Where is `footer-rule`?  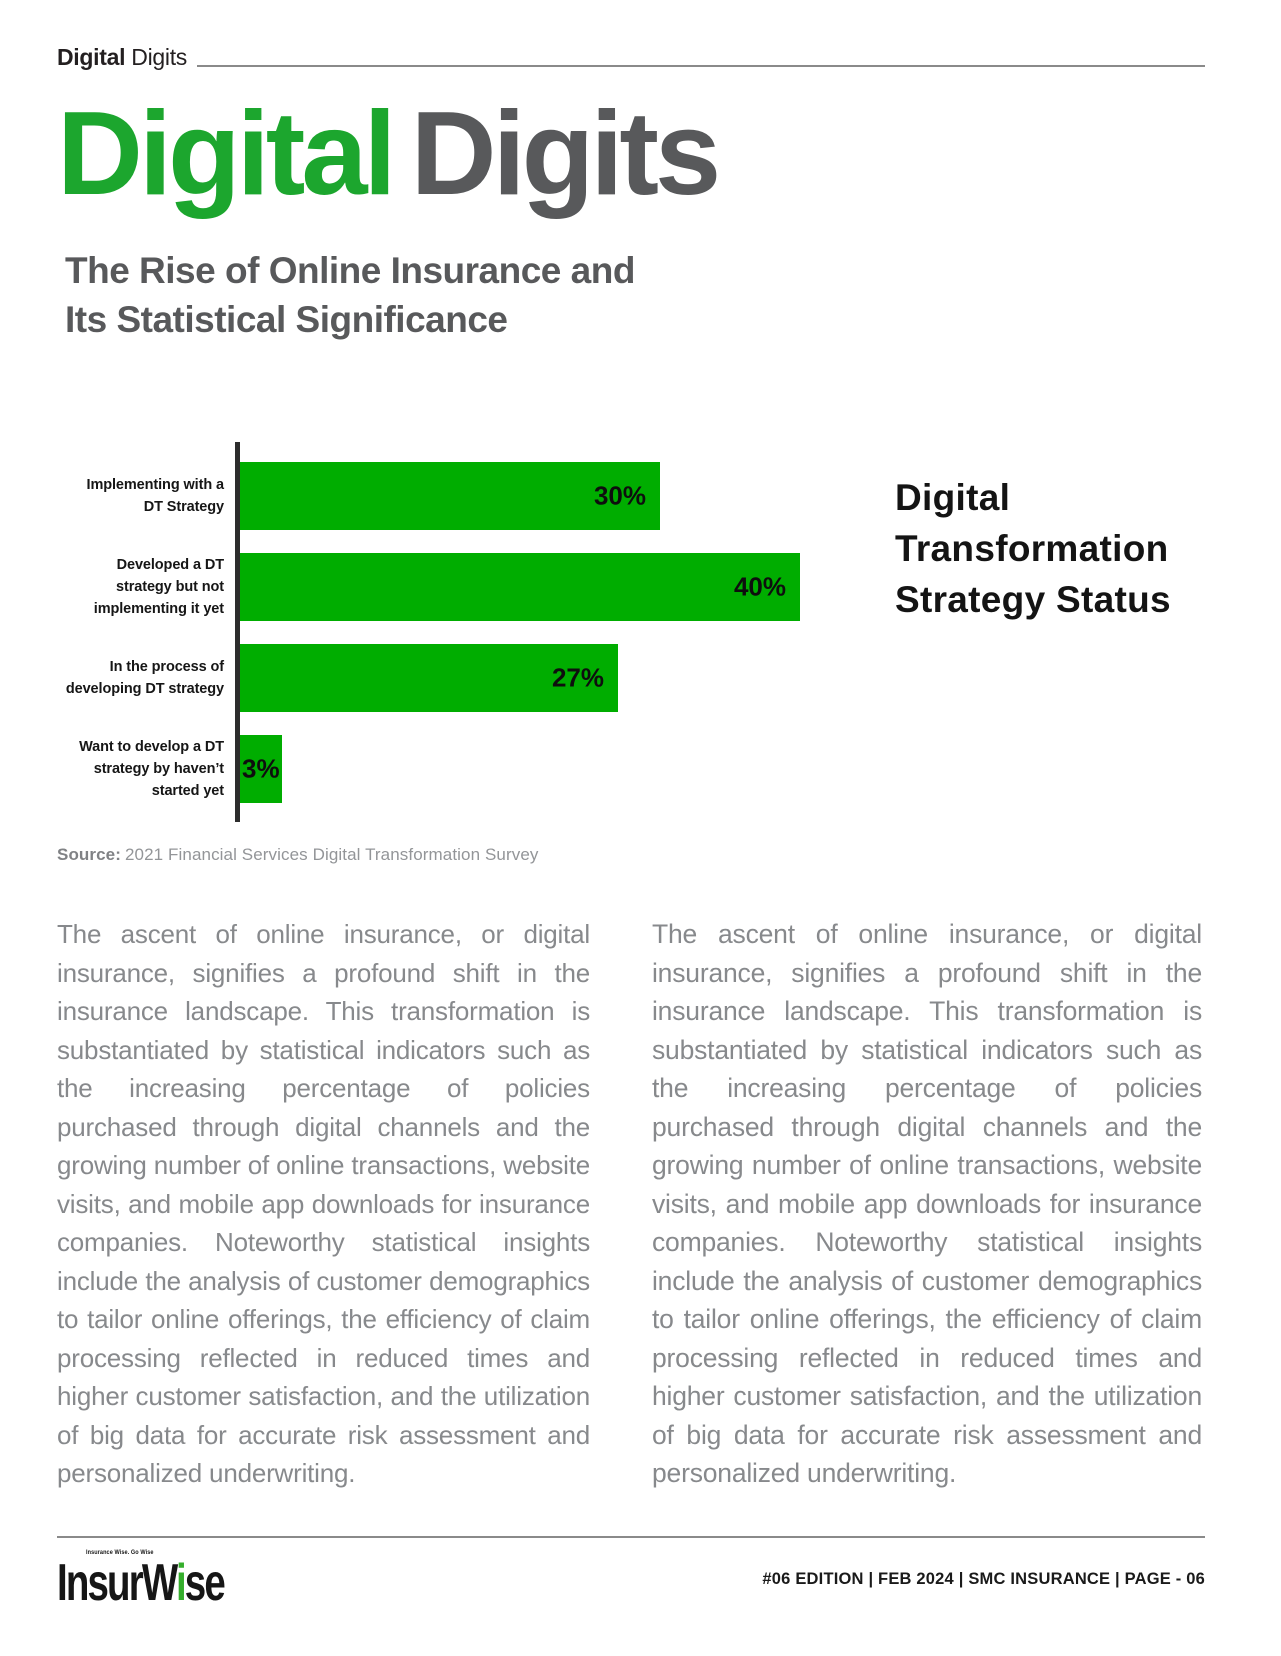
footer-rule is located at coordinates (631, 1537).